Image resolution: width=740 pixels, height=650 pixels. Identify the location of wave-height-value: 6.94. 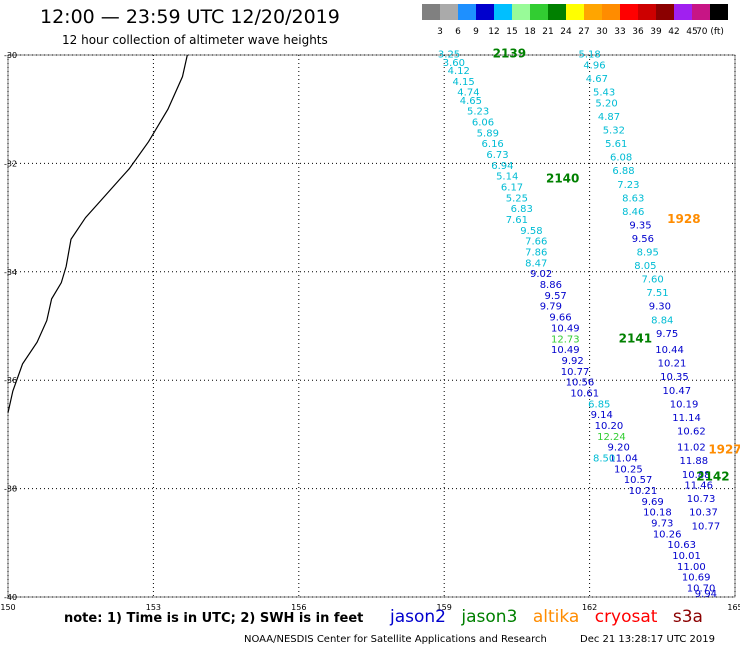
(502, 166).